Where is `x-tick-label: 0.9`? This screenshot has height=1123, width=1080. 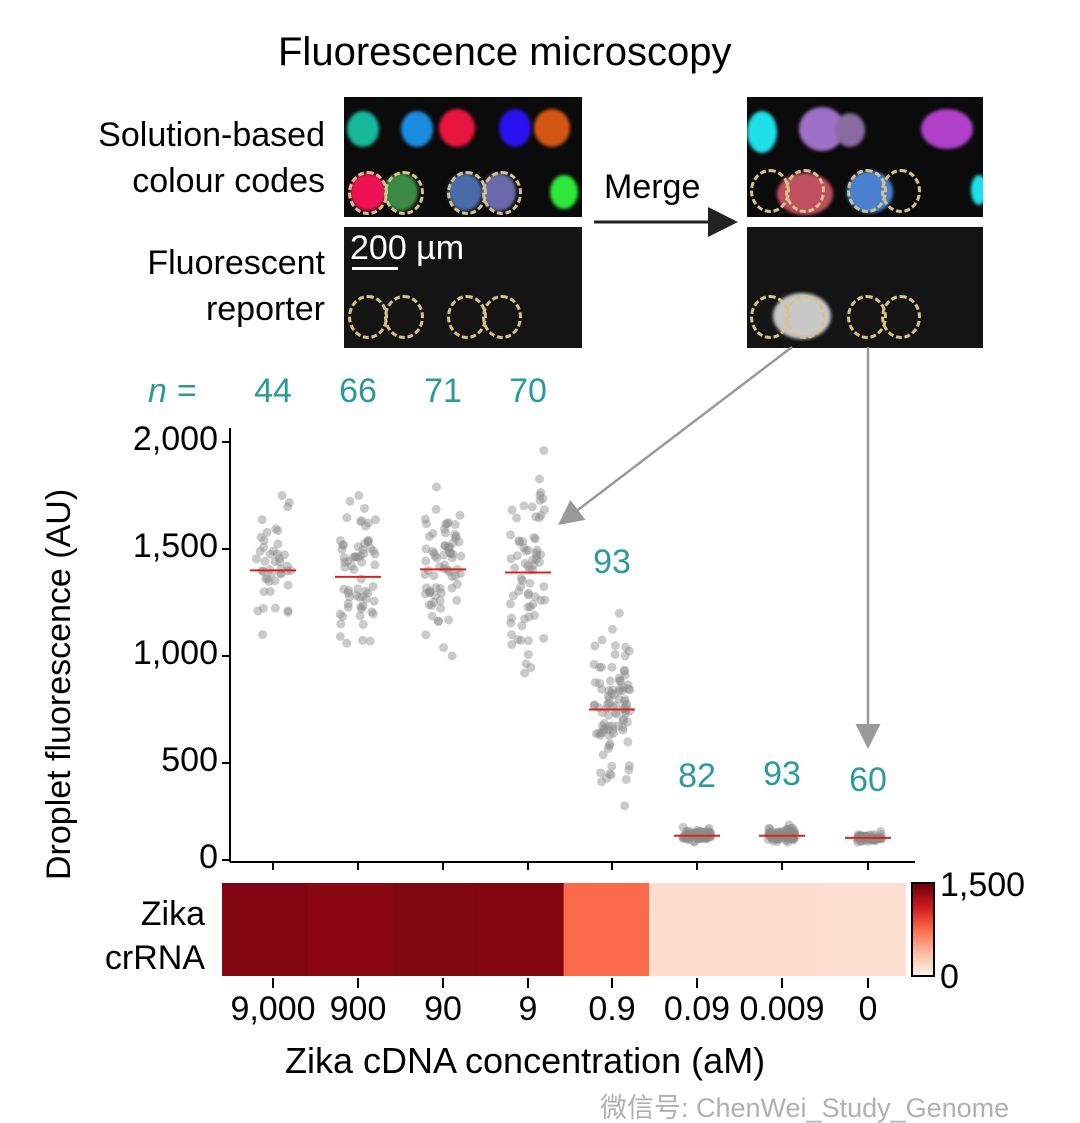 x-tick-label: 0.9 is located at coordinates (612, 1009).